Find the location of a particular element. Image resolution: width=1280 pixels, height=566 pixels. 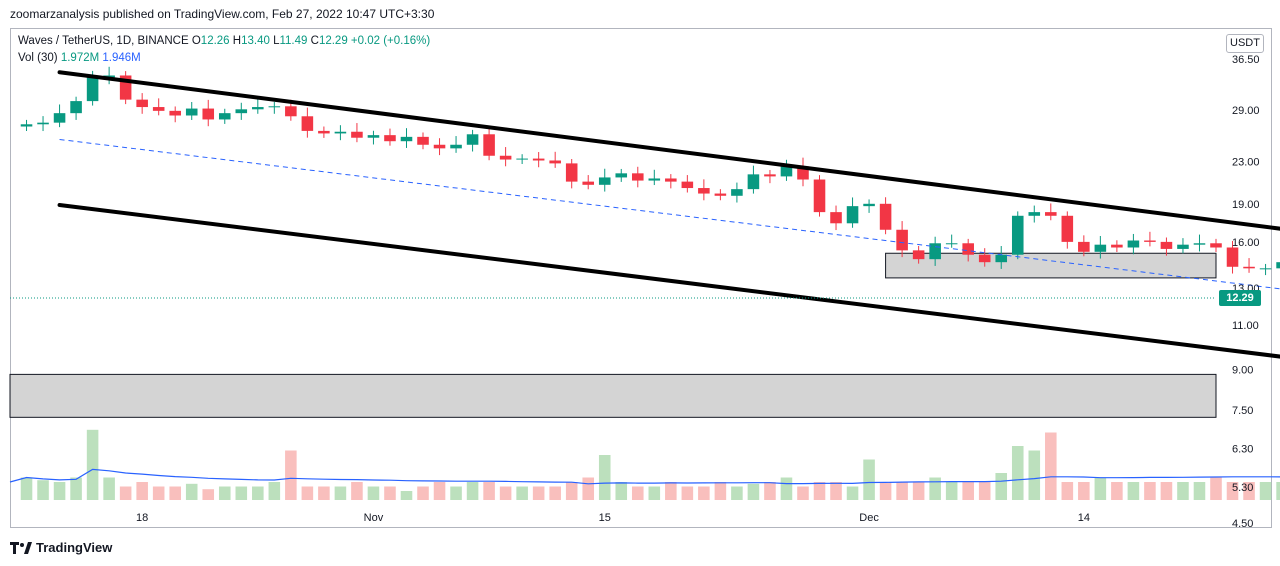

currency-button: USDT is located at coordinates (1245, 43).